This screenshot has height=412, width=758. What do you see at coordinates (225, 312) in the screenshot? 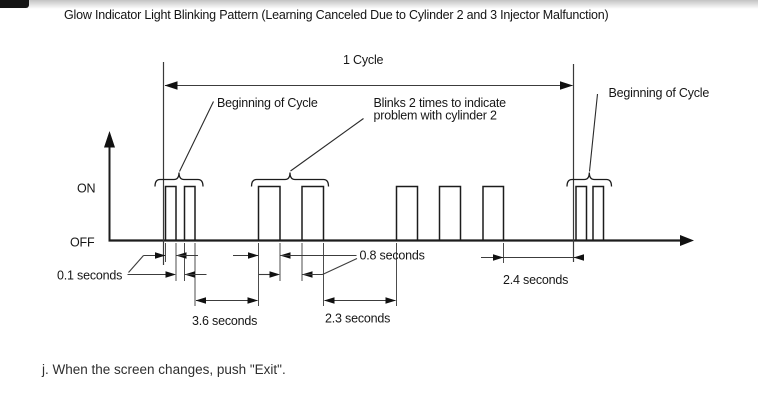
I see `dimension-3-6-seconds: 3.6 seconds` at bounding box center [225, 312].